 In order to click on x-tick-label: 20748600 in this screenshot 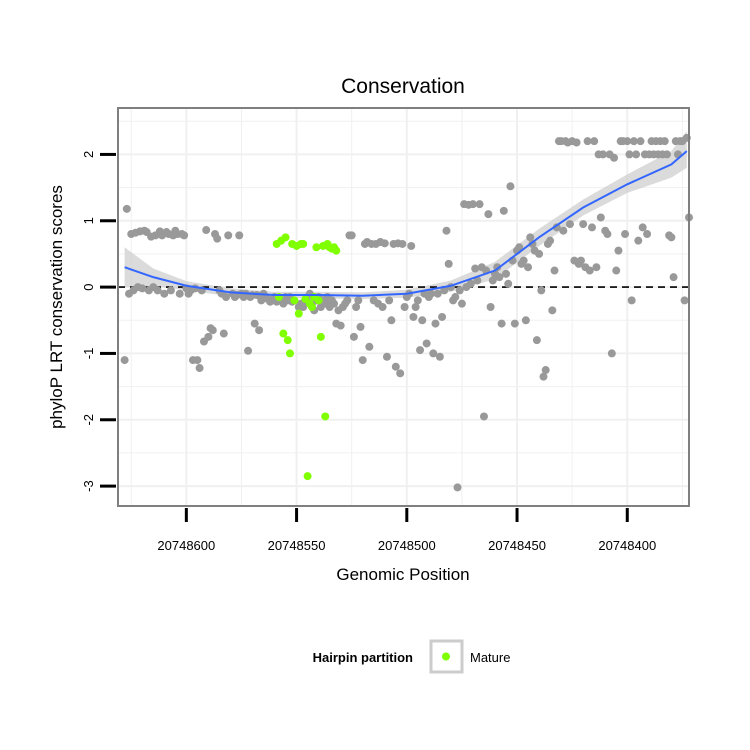, I will do `click(186, 545)`.